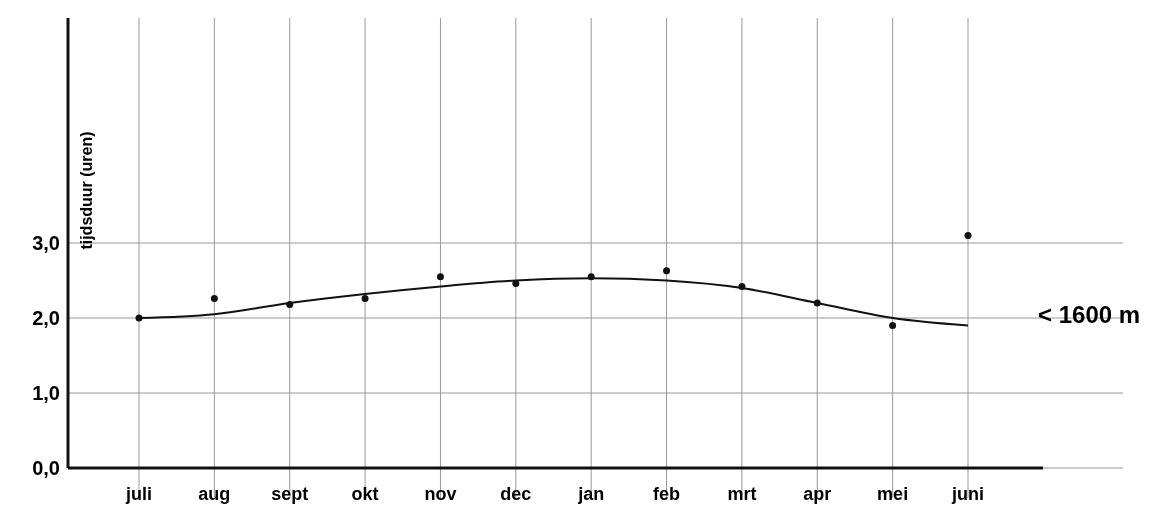  Describe the element at coordinates (440, 494) in the screenshot. I see `x-tick-label: nov` at that location.